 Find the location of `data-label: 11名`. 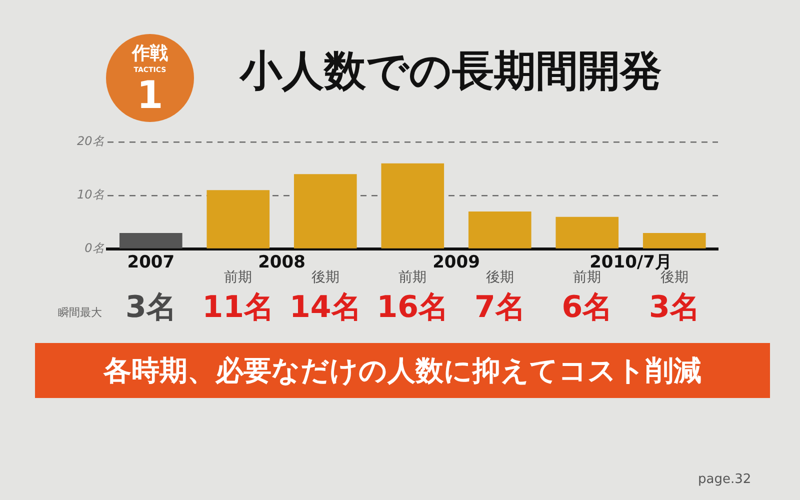

data-label: 11名 is located at coordinates (238, 307).